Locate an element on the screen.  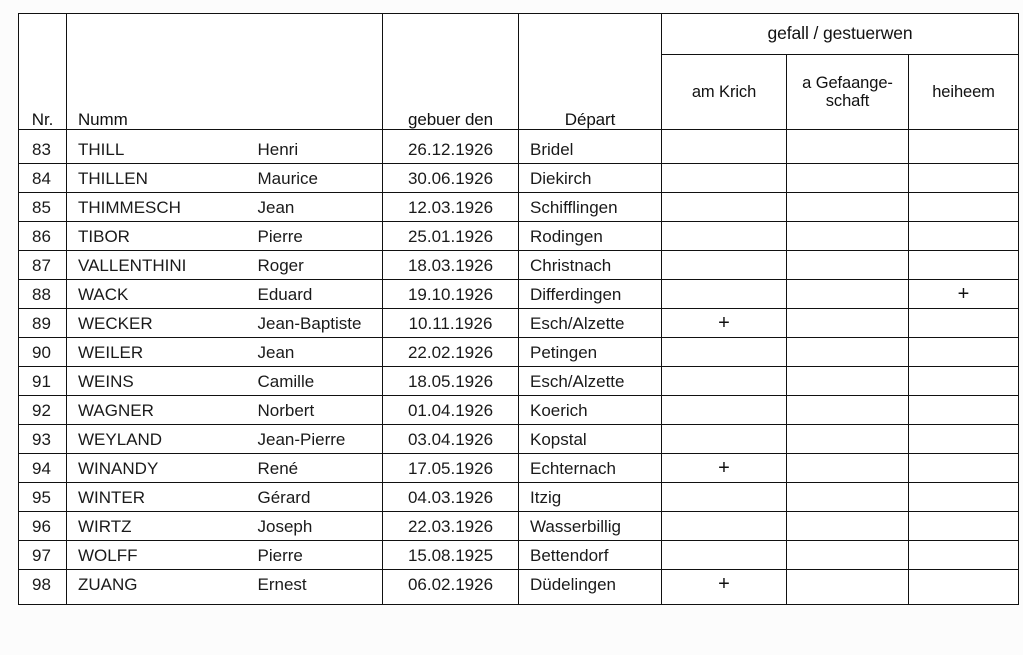
cell-nr: 97 is located at coordinates (42, 555).